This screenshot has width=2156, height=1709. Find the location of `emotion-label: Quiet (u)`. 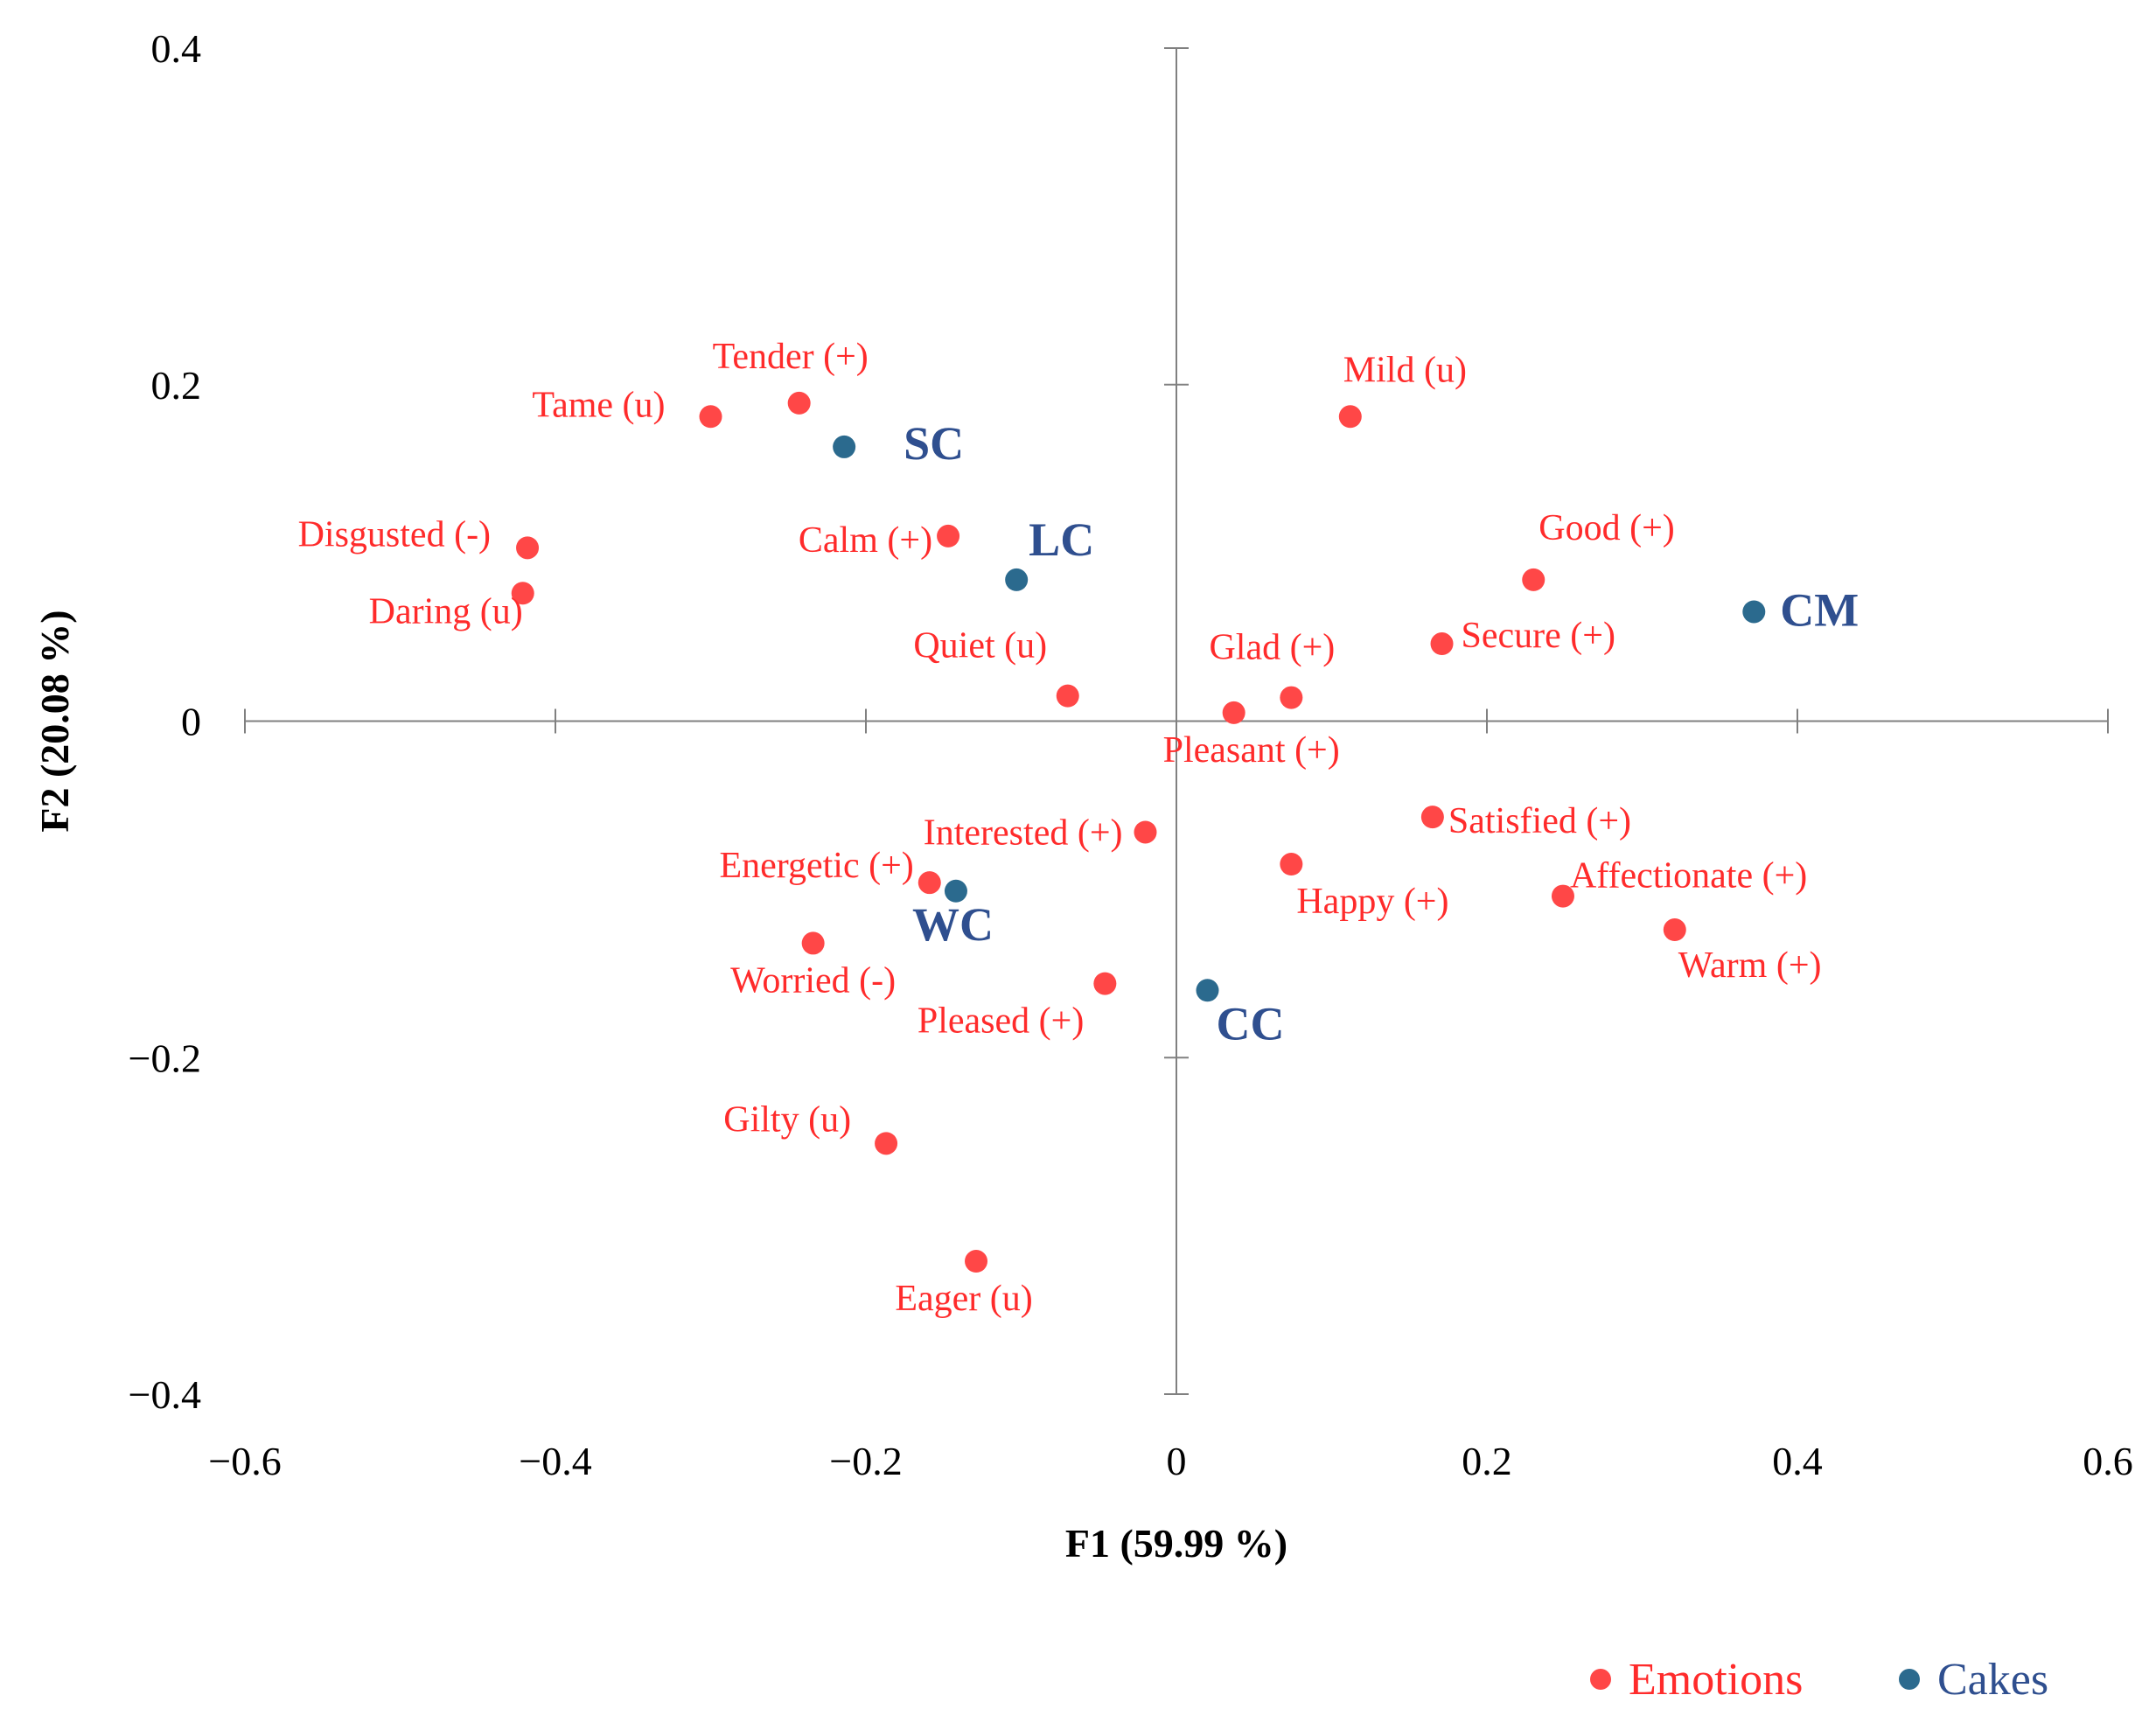

emotion-label: Quiet (u) is located at coordinates (980, 646).